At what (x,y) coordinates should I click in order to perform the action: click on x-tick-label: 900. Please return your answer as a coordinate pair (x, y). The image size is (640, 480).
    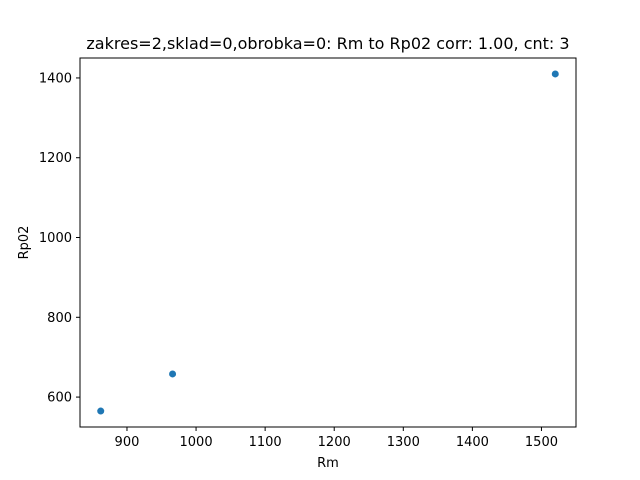
    Looking at the image, I should click on (127, 442).